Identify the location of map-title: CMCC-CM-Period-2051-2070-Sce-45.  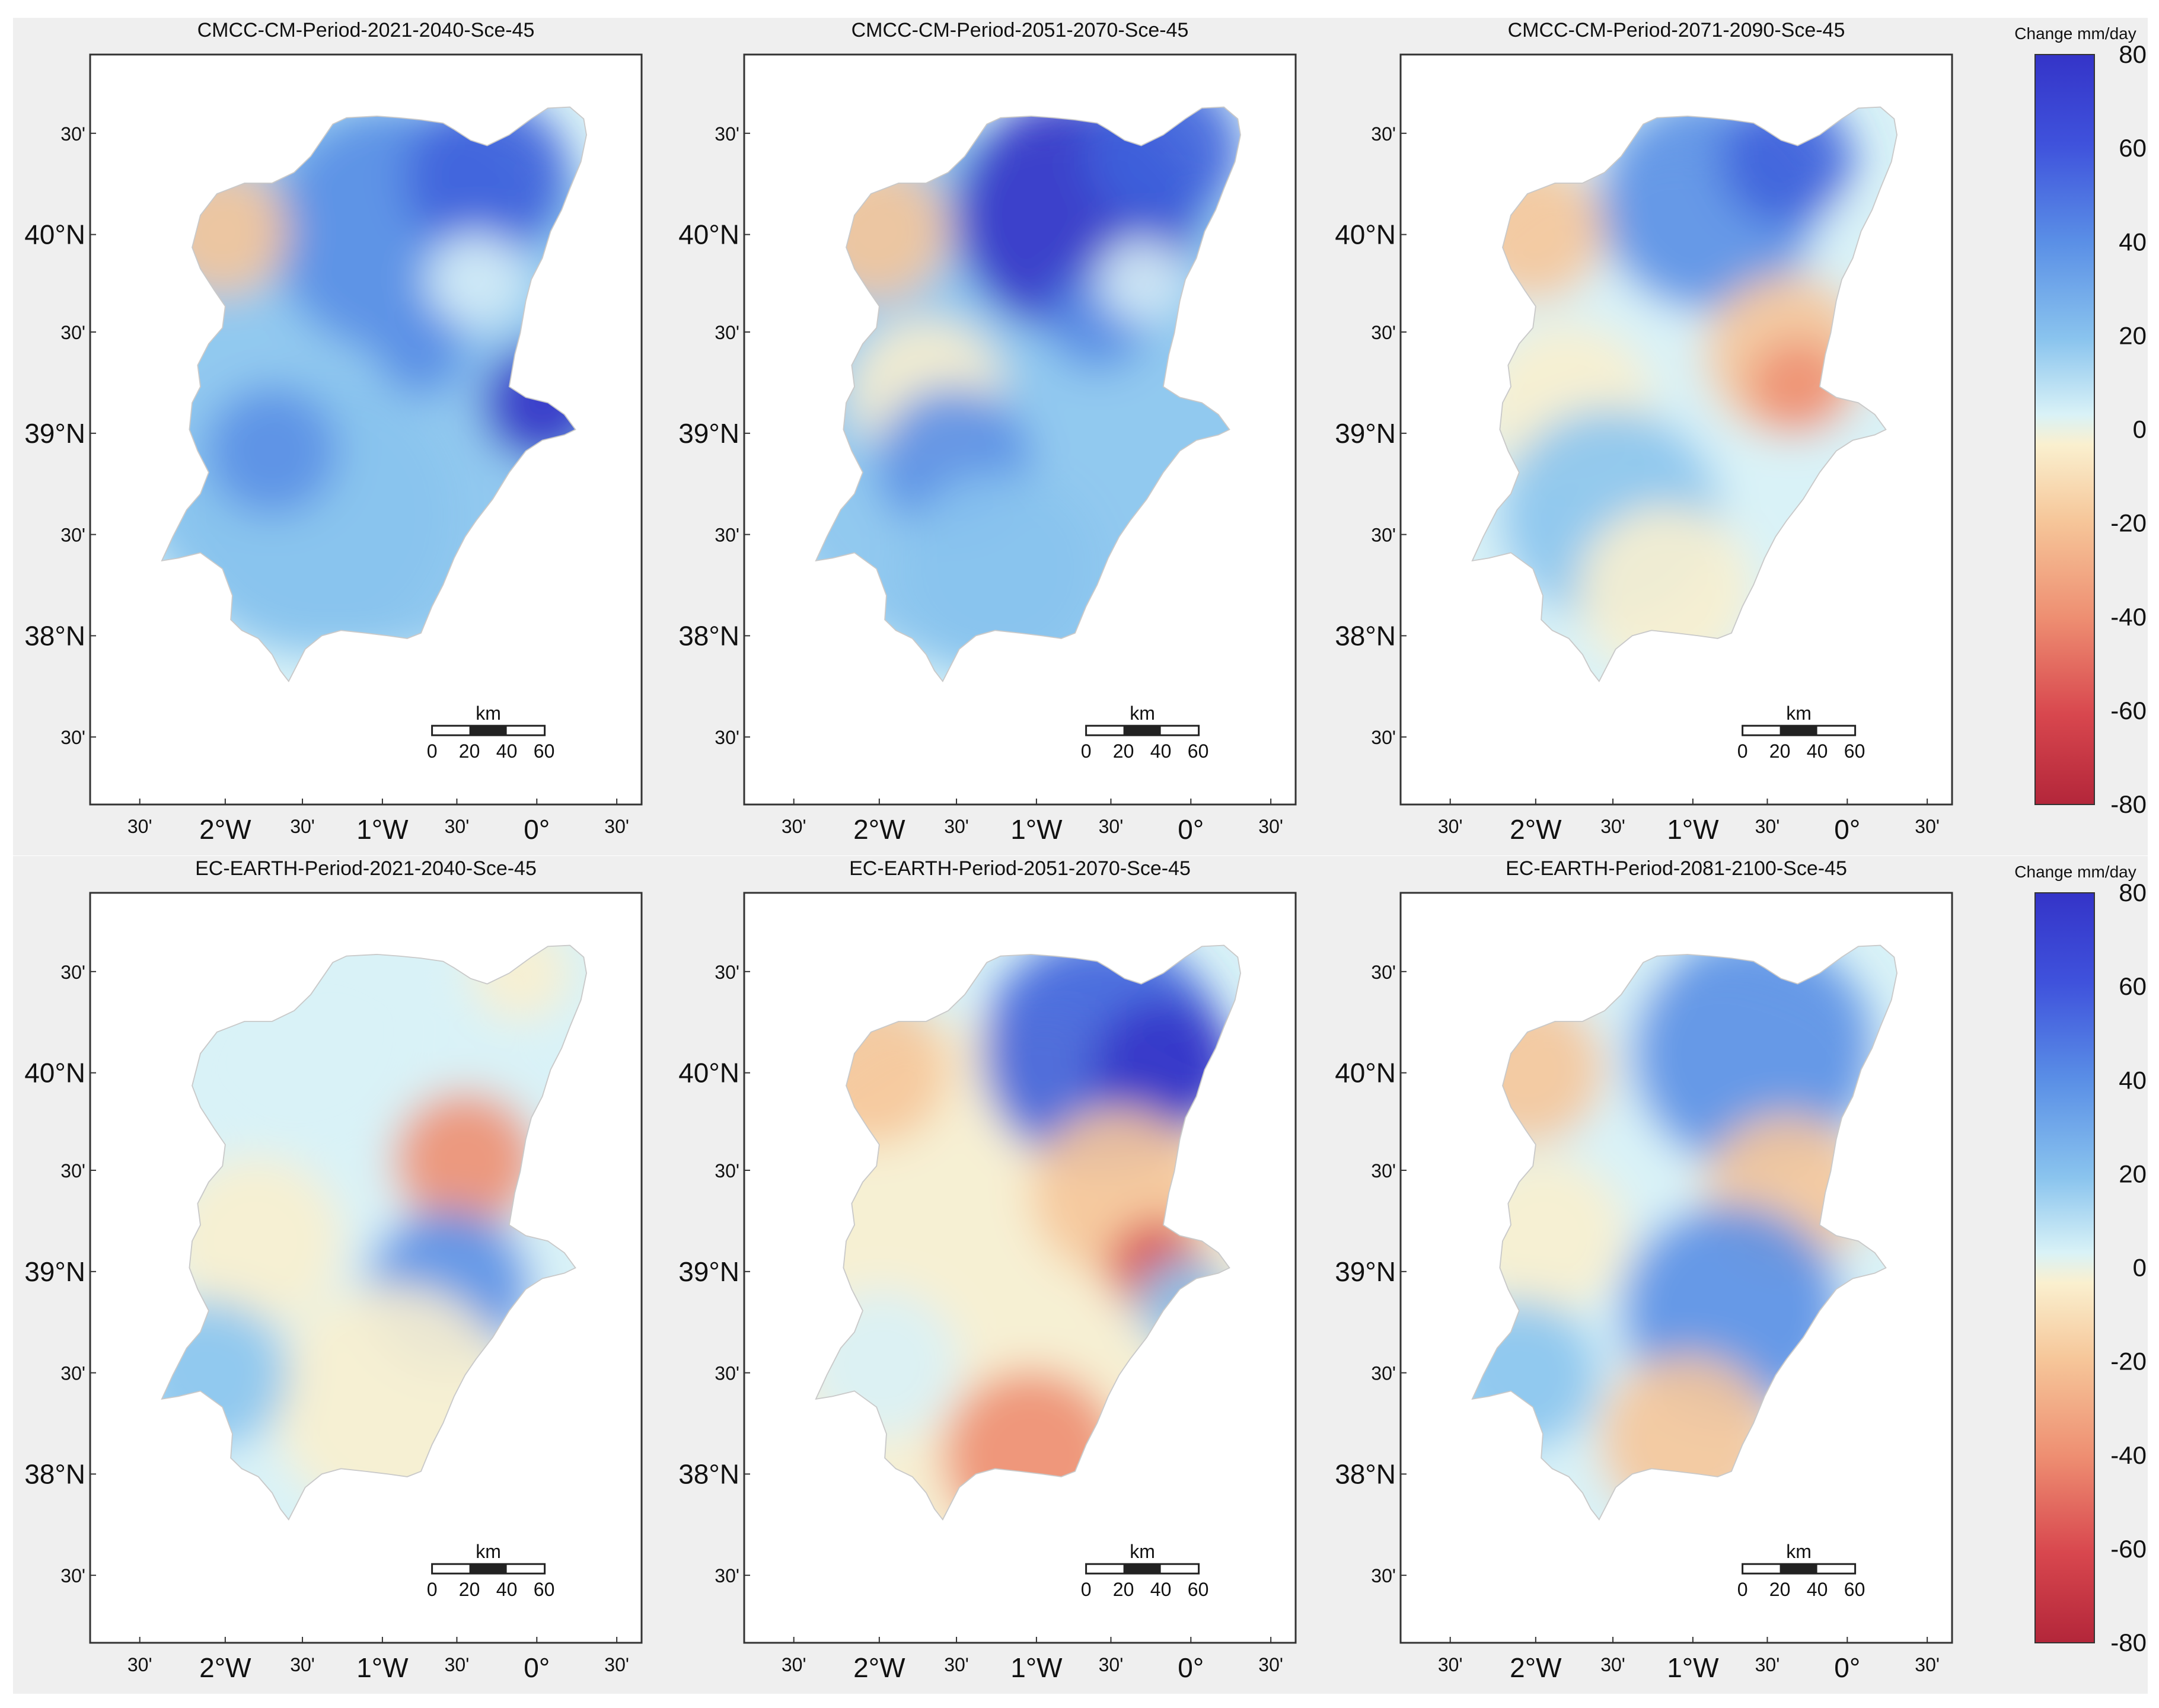
(1020, 30).